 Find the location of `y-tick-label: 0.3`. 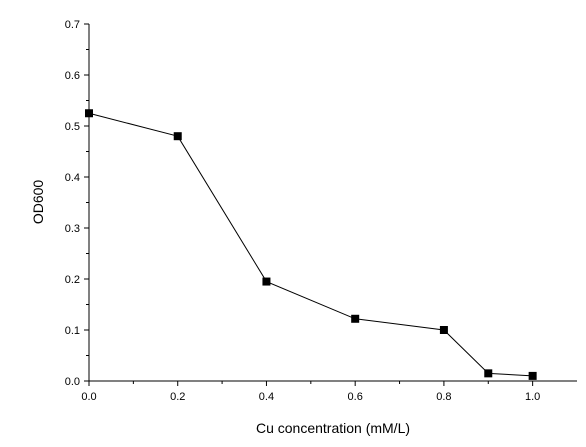

y-tick-label: 0.3 is located at coordinates (72, 229).